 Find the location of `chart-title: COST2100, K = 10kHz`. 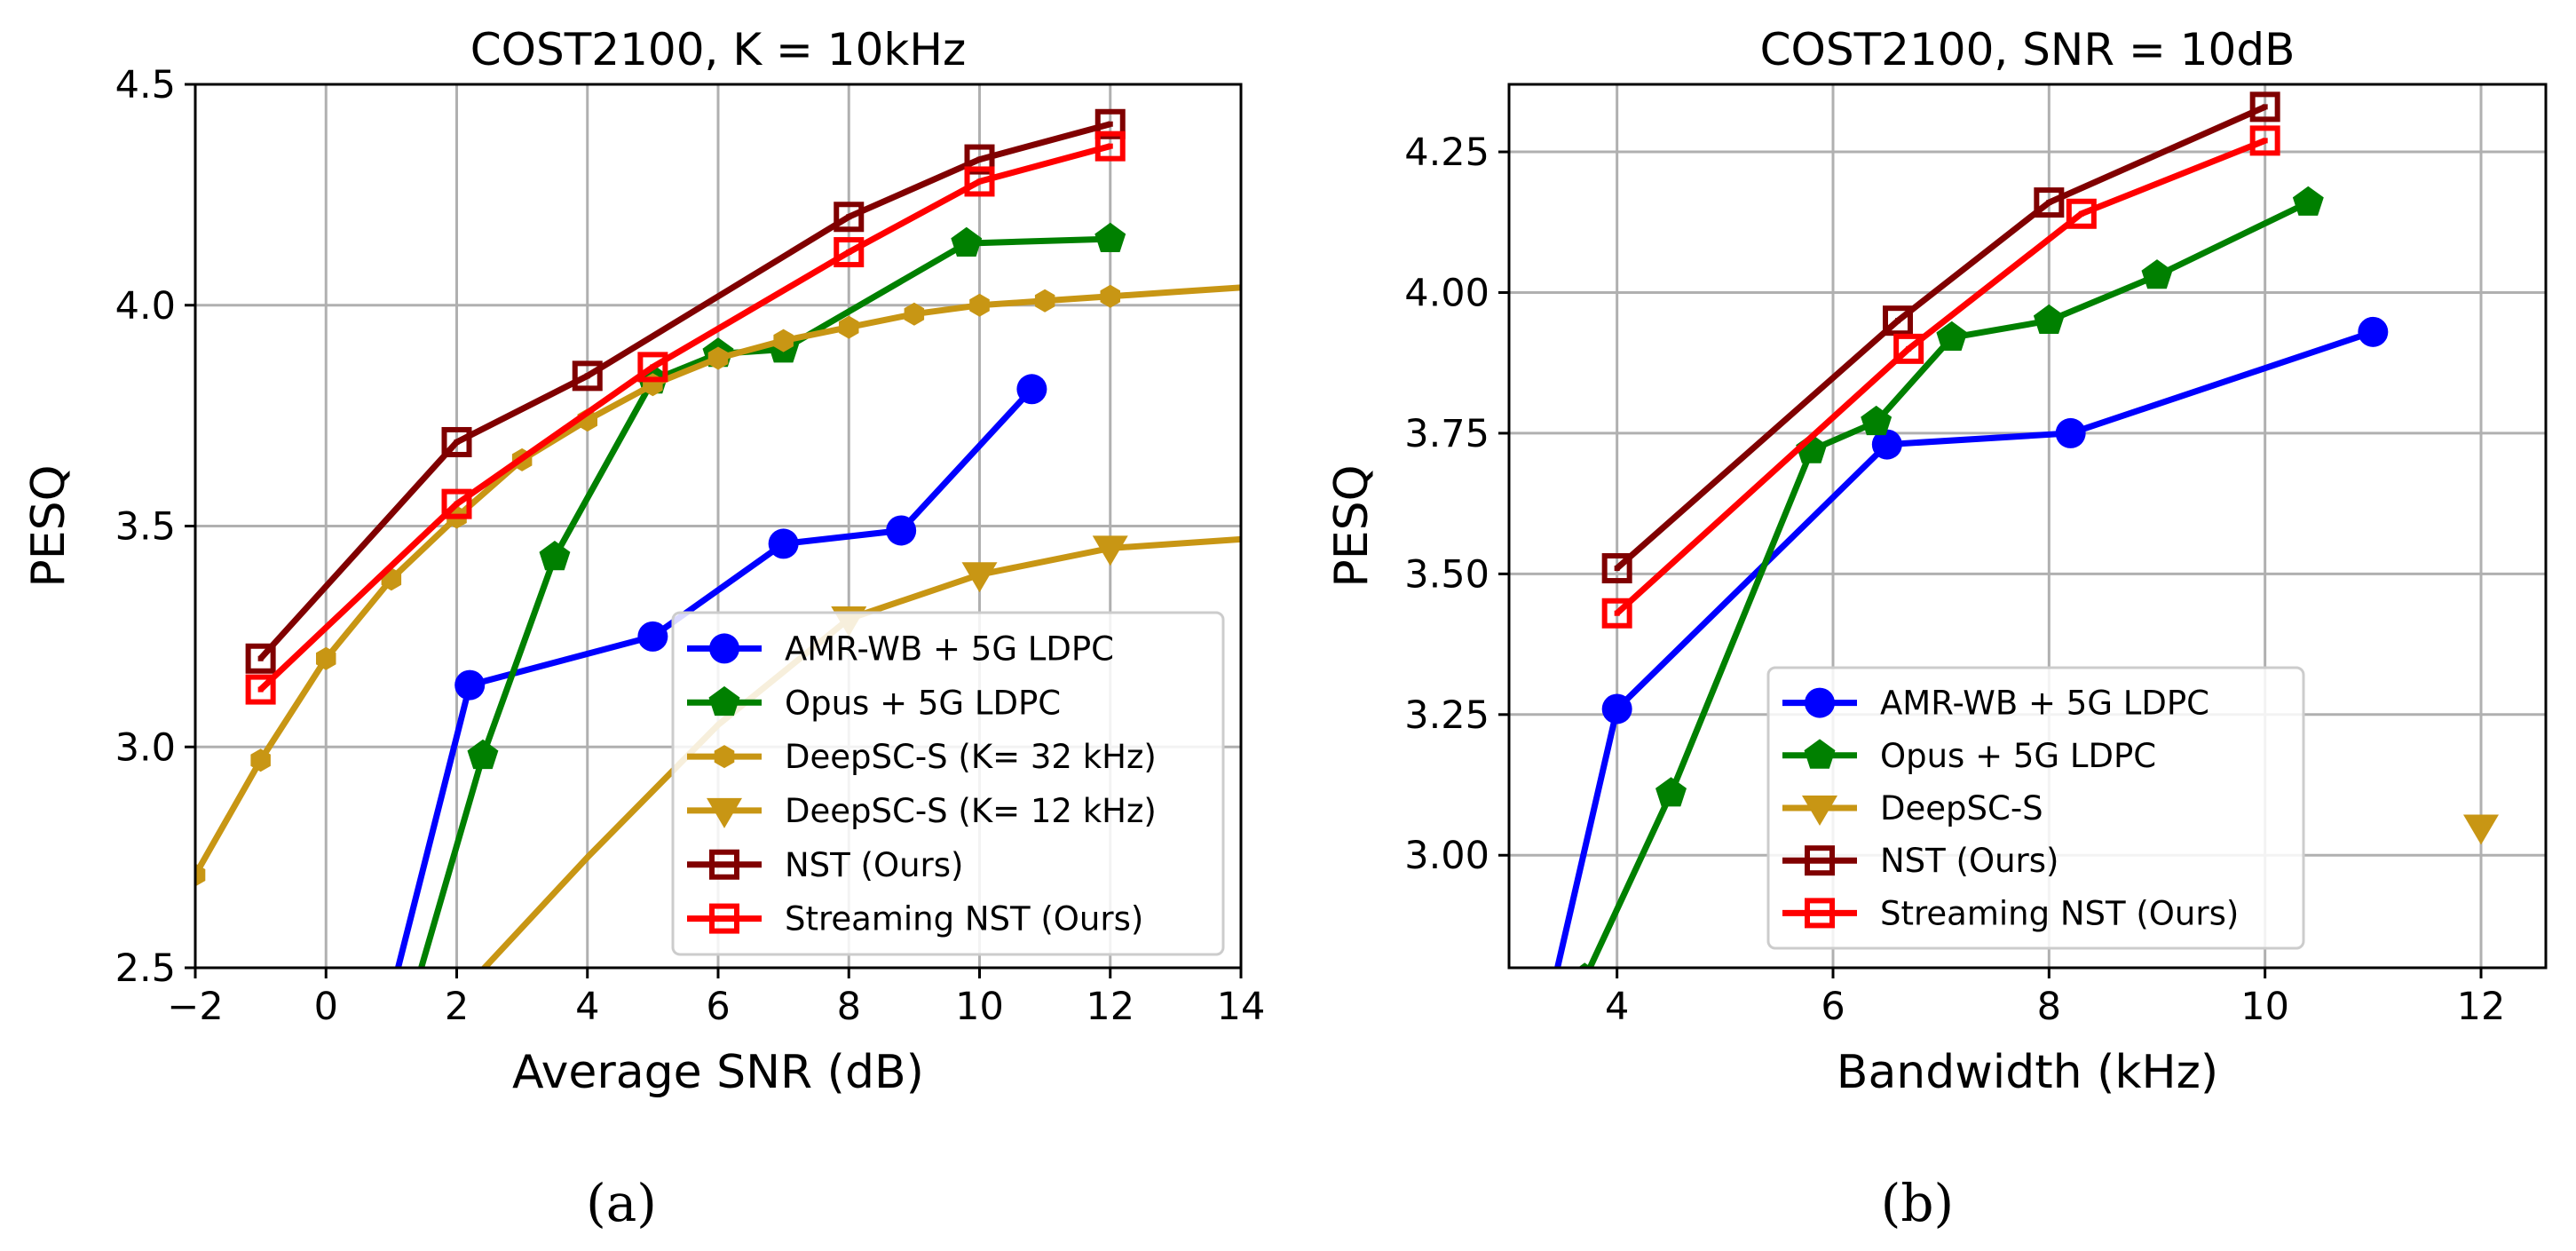

chart-title: COST2100, K = 10kHz is located at coordinates (718, 50).